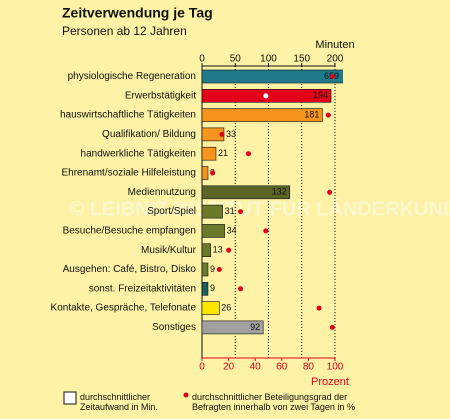 The height and width of the screenshot is (419, 450). Describe the element at coordinates (169, 250) in the screenshot. I see `y-tick-label: Musik/Kultur` at that location.